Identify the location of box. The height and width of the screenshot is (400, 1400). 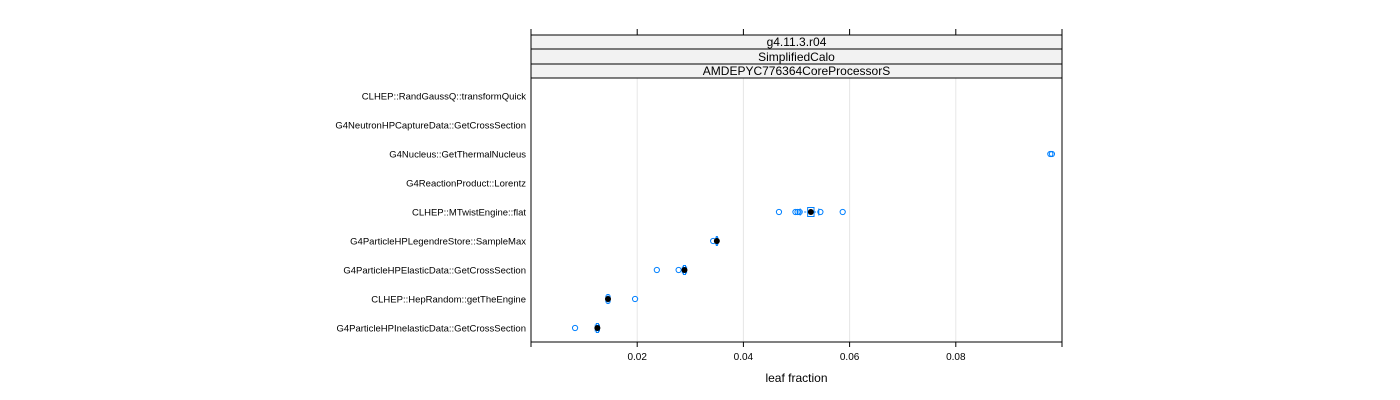
(811, 212).